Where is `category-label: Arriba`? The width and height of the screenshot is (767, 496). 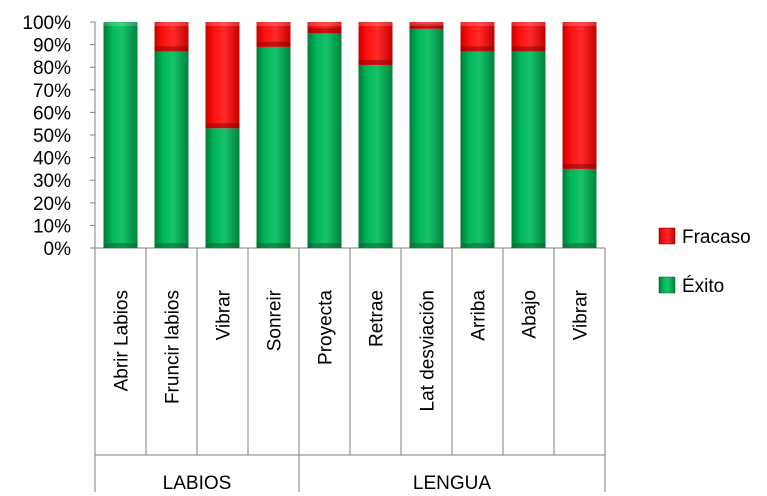
category-label: Arriba is located at coordinates (479, 315).